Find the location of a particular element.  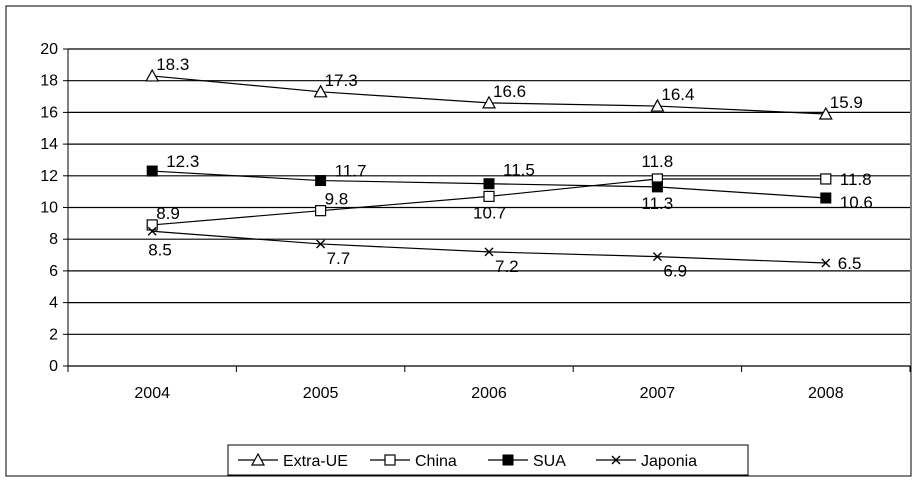

x-tick-label: 2007 is located at coordinates (658, 393).